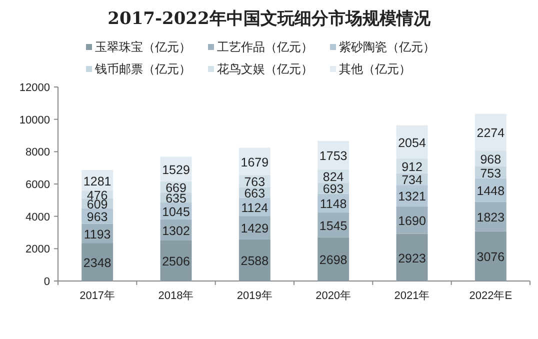 This screenshot has height=339, width=538. Describe the element at coordinates (491, 159) in the screenshot. I see `data-label: 968` at that location.